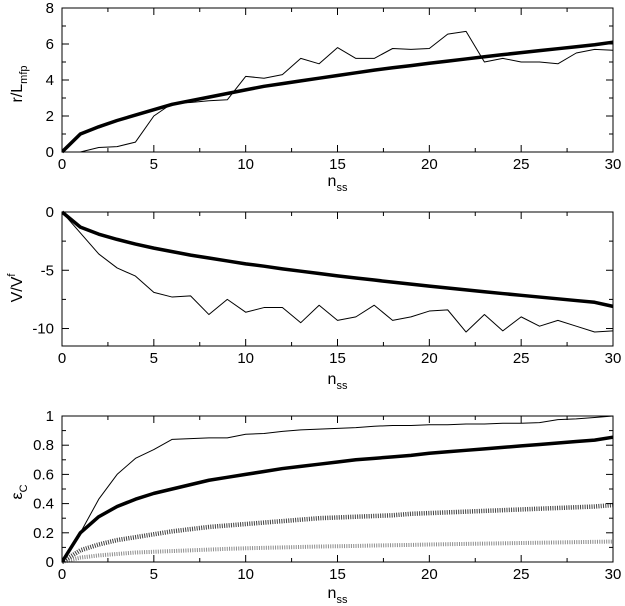  Describe the element at coordinates (43, 329) in the screenshot. I see `y-tick-label: -10` at that location.